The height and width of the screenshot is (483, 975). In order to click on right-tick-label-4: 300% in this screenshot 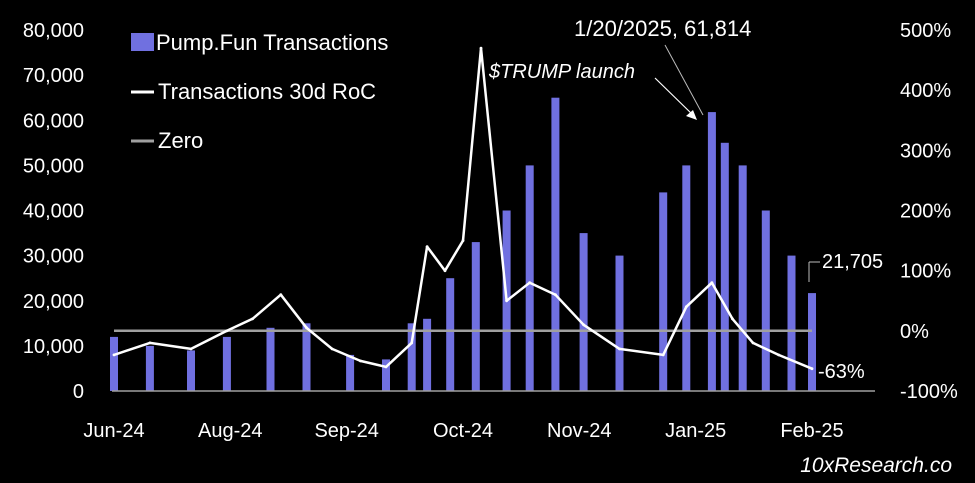, I will do `click(925, 151)`.